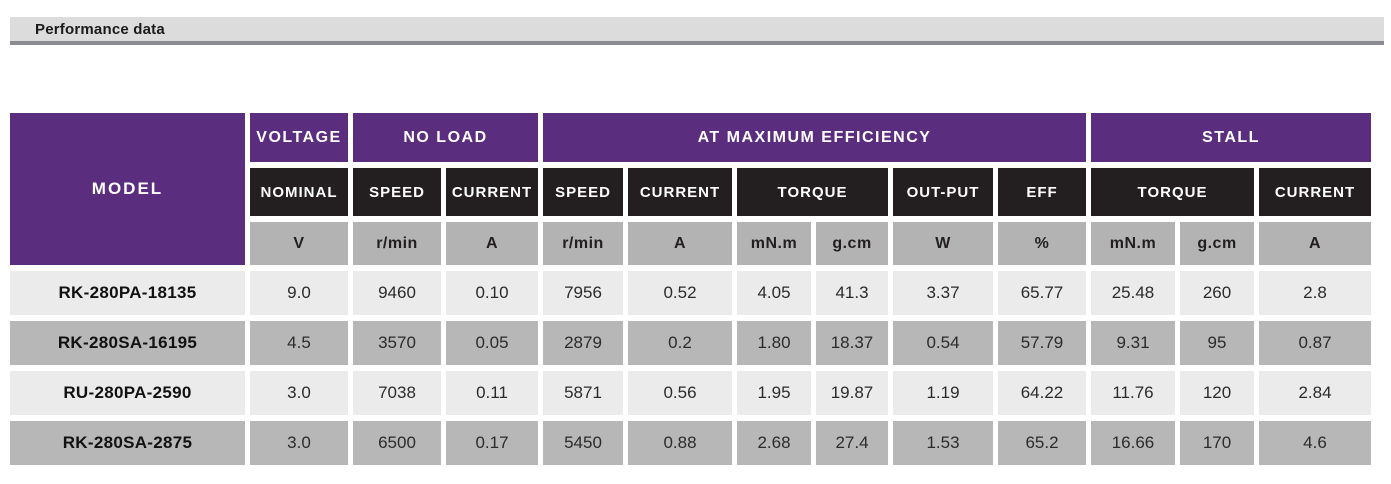 The width and height of the screenshot is (1391, 484). I want to click on header-model: MODEL, so click(127, 189).